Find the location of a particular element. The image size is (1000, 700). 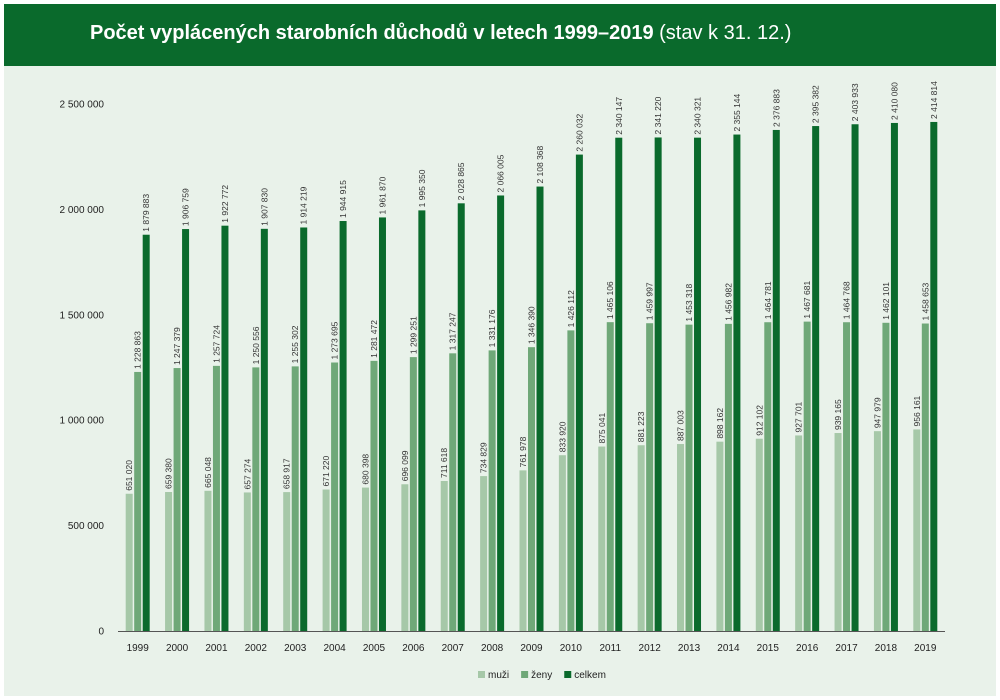

data-label-ženy-2005: 1 281 472 is located at coordinates (374, 339).